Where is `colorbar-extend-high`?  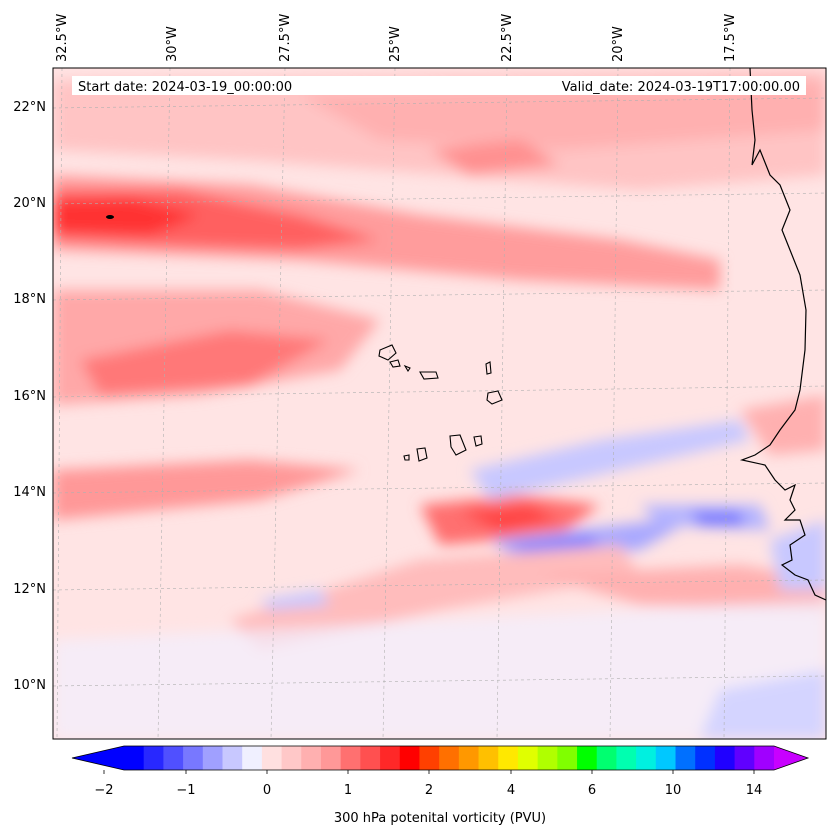 colorbar-extend-high is located at coordinates (791, 758).